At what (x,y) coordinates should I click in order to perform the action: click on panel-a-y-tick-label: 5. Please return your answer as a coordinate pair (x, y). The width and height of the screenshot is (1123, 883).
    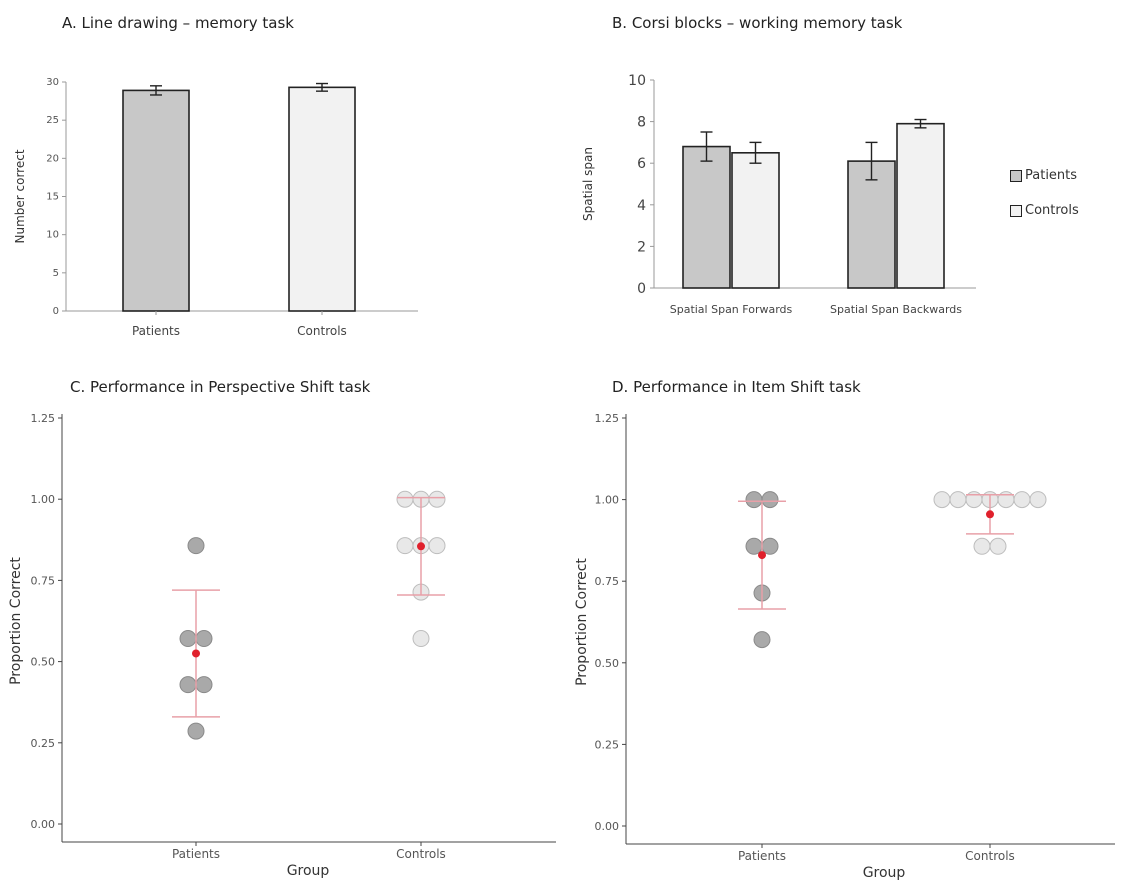
    Looking at the image, I should click on (56, 273).